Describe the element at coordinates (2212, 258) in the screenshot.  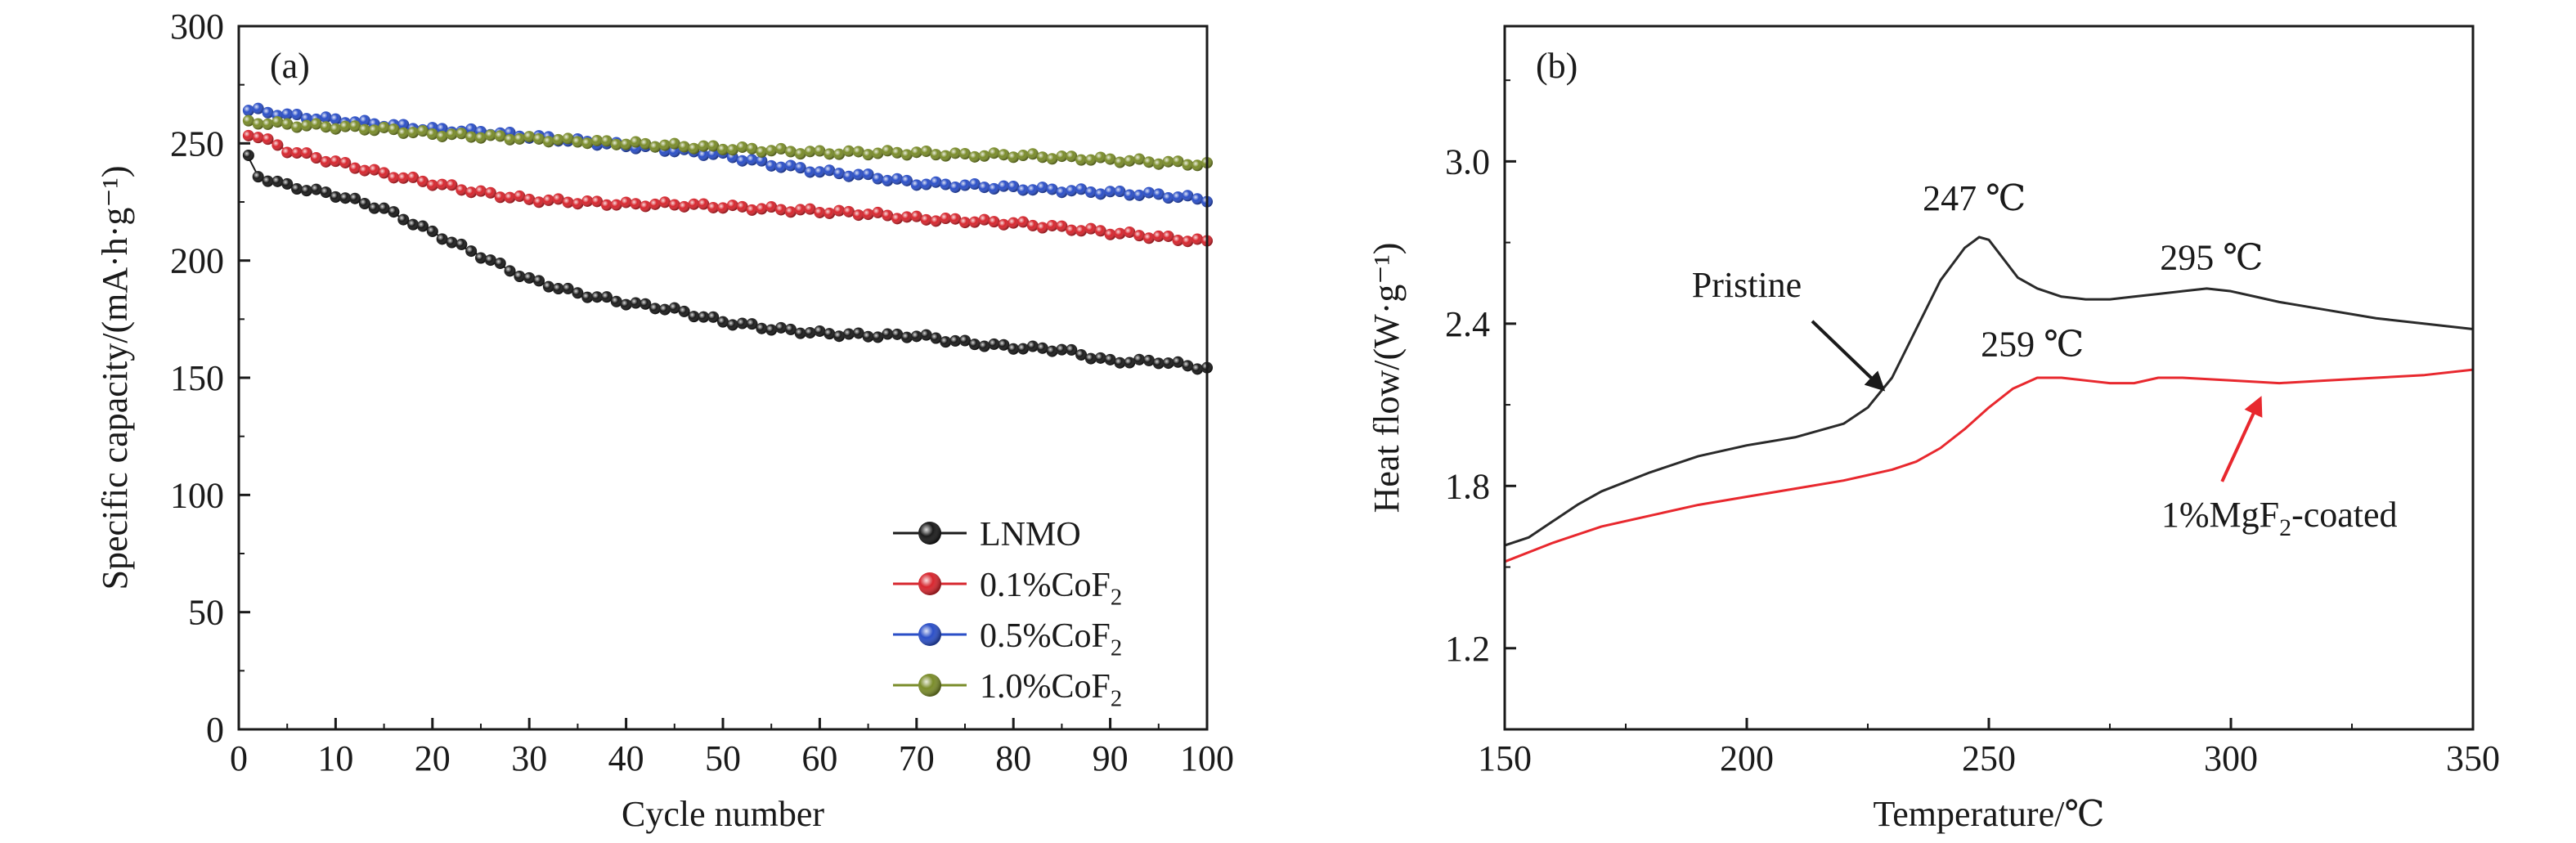
I see `annotation-1: 295 ℃` at that location.